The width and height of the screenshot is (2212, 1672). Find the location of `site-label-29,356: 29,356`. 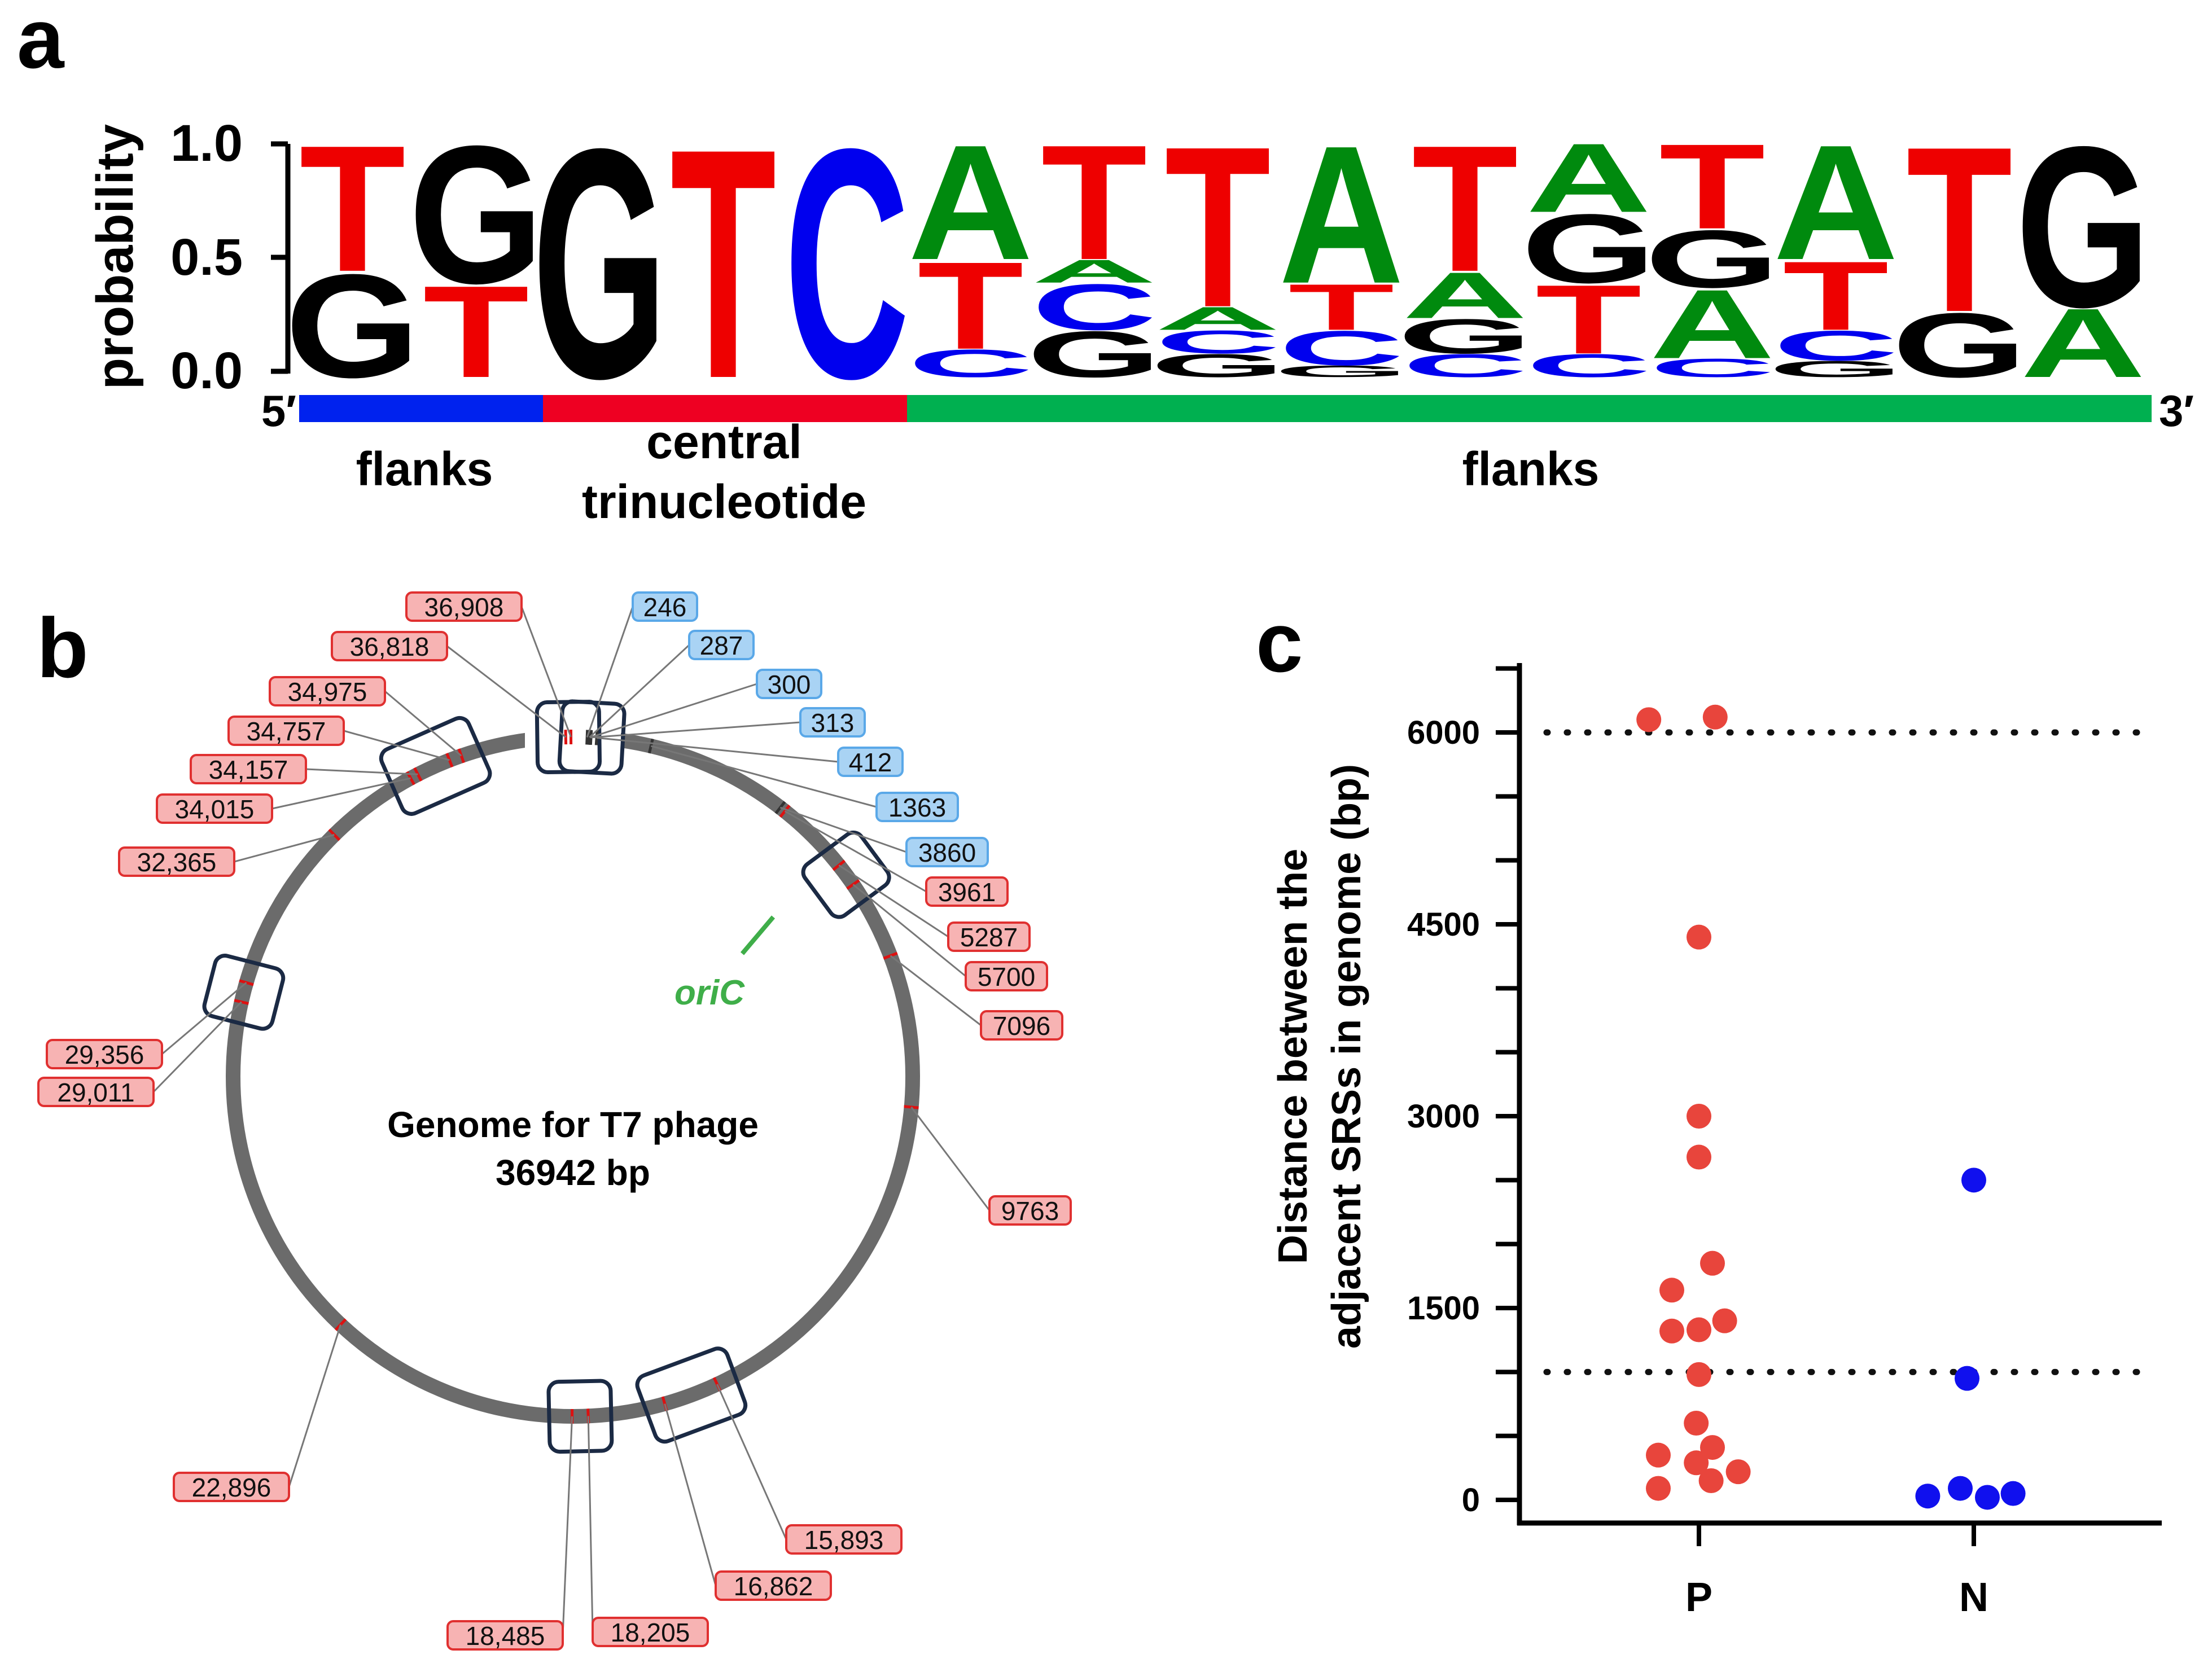

site-label-29,356: 29,356 is located at coordinates (104, 1054).